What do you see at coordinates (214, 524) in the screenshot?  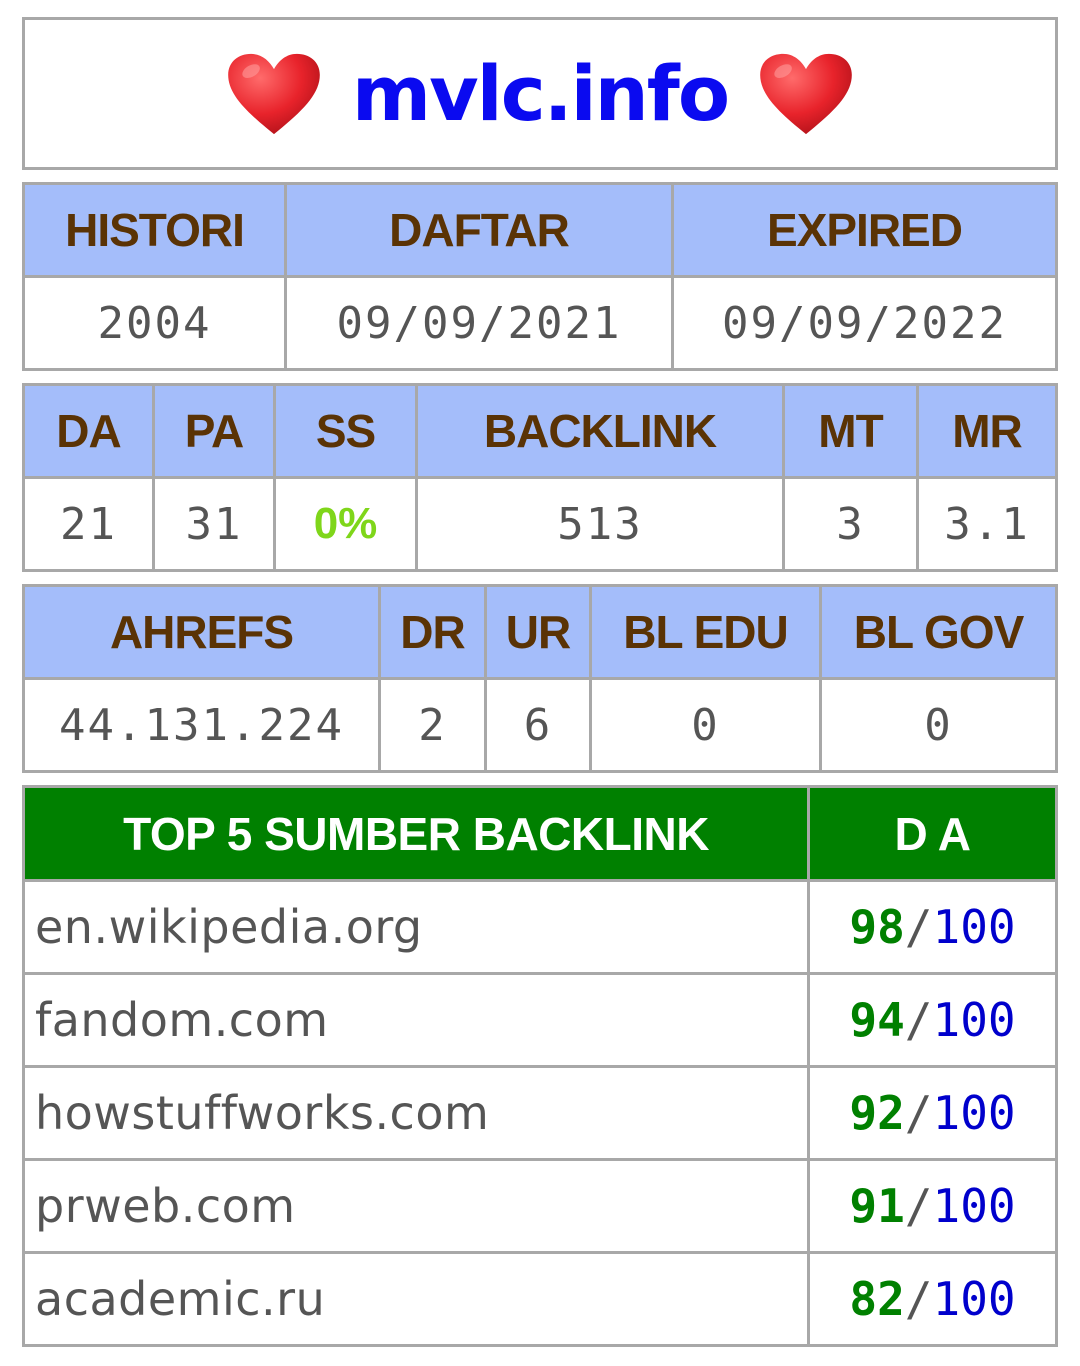 I see `value-pa: 31` at bounding box center [214, 524].